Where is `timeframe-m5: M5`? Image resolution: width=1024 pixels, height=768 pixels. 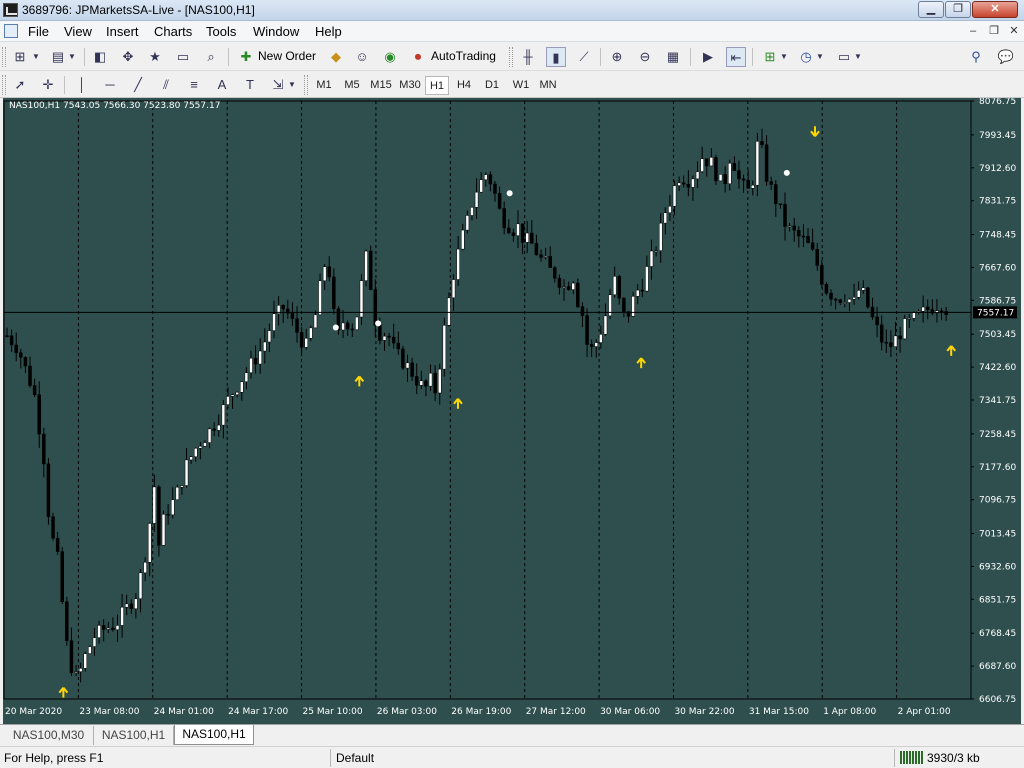
timeframe-m5: M5 is located at coordinates (352, 85).